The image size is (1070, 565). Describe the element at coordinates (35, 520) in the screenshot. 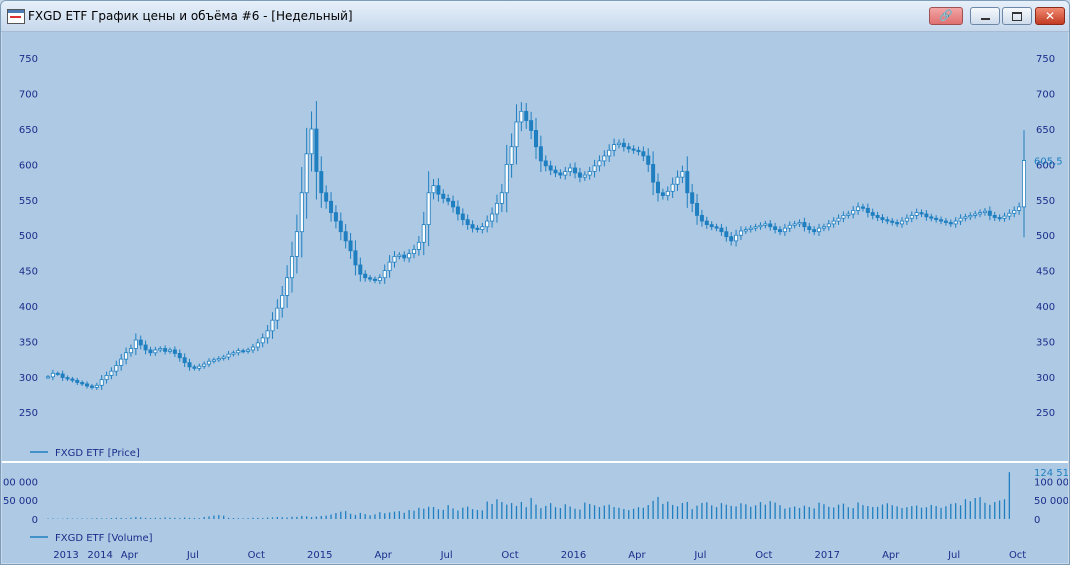

I see `volume-tick-left: 0` at that location.